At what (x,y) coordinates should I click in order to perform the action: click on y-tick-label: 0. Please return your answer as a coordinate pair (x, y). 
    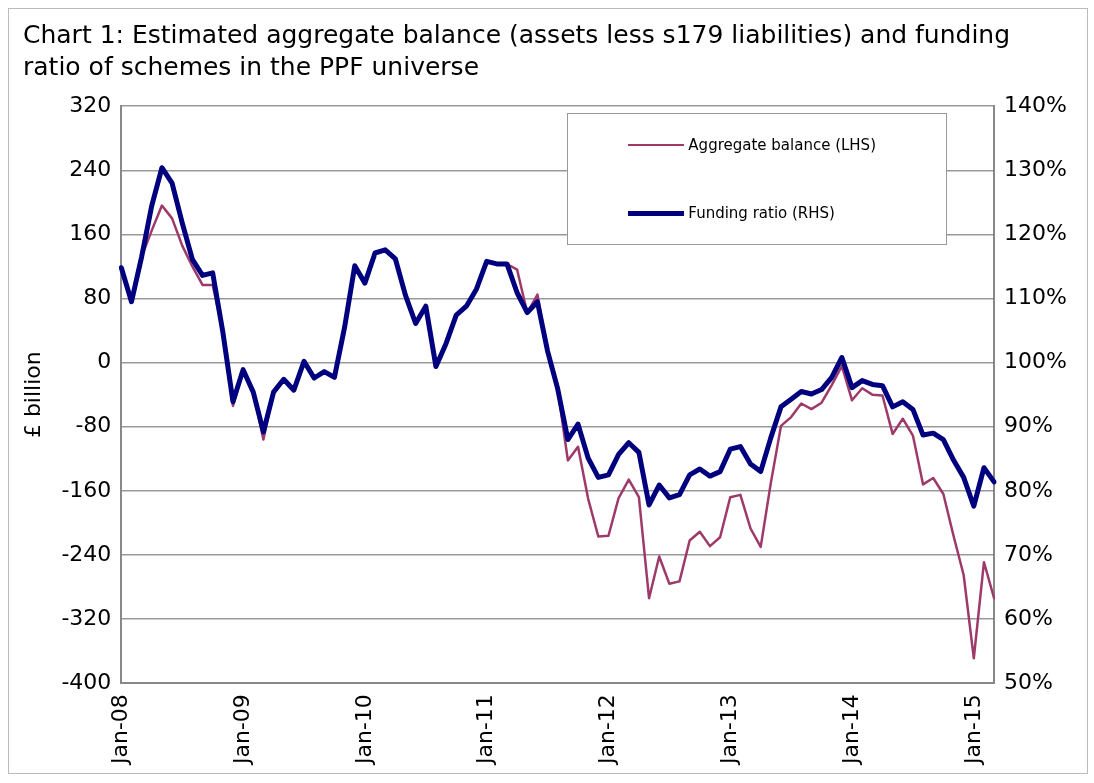
    Looking at the image, I should click on (104, 361).